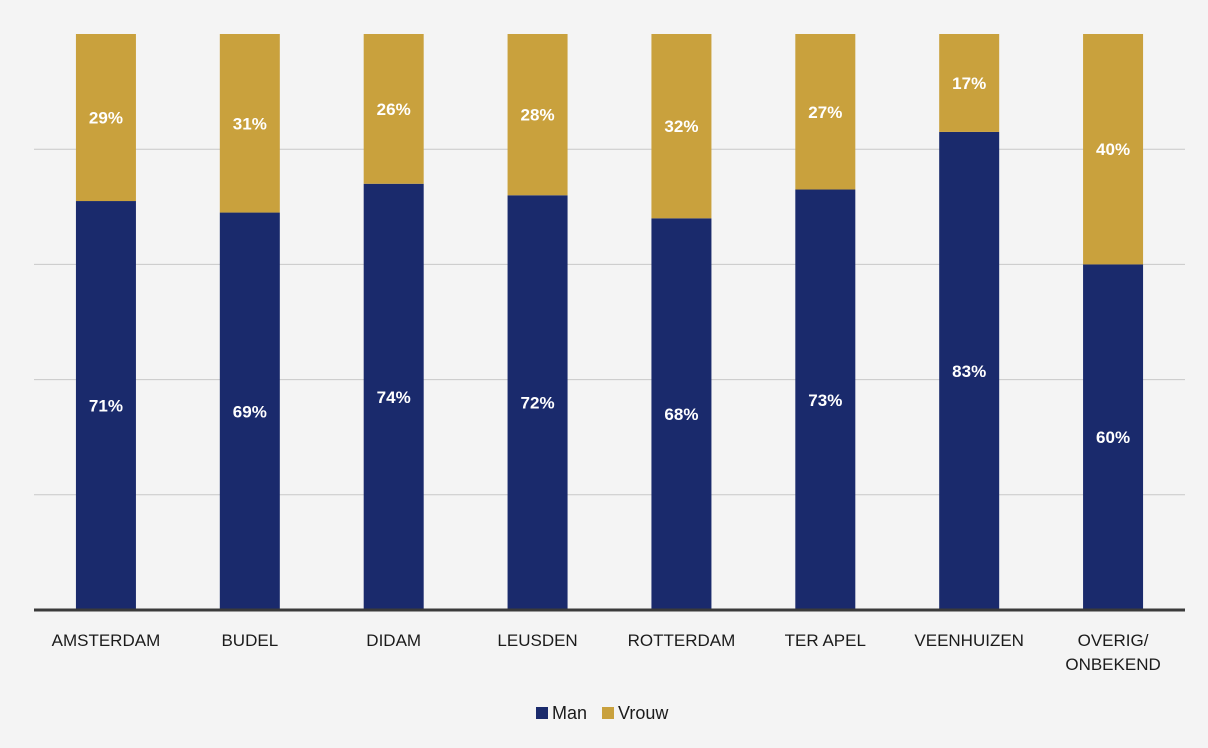 The image size is (1208, 748). Describe the element at coordinates (537, 640) in the screenshot. I see `x-tick-label-3: LEUSDEN` at that location.